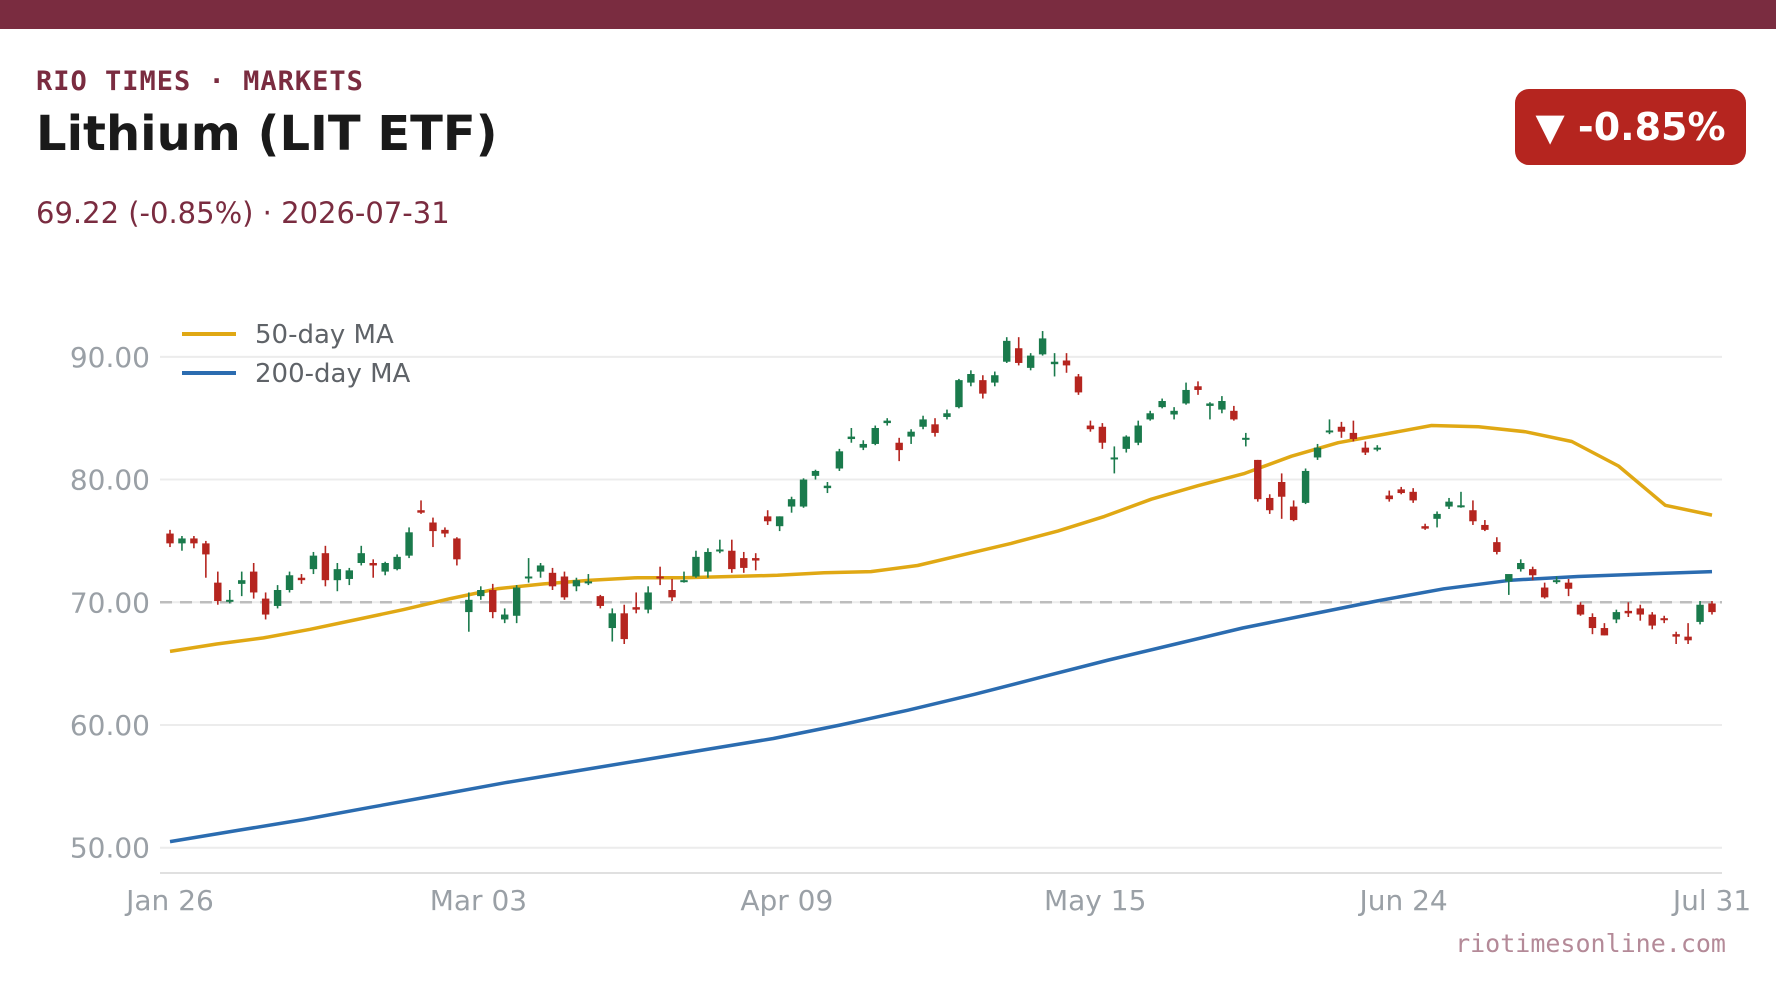  I want to click on price-subtitle: 69.22 (-0.85%) · 2026-07-31, so click(243, 213).